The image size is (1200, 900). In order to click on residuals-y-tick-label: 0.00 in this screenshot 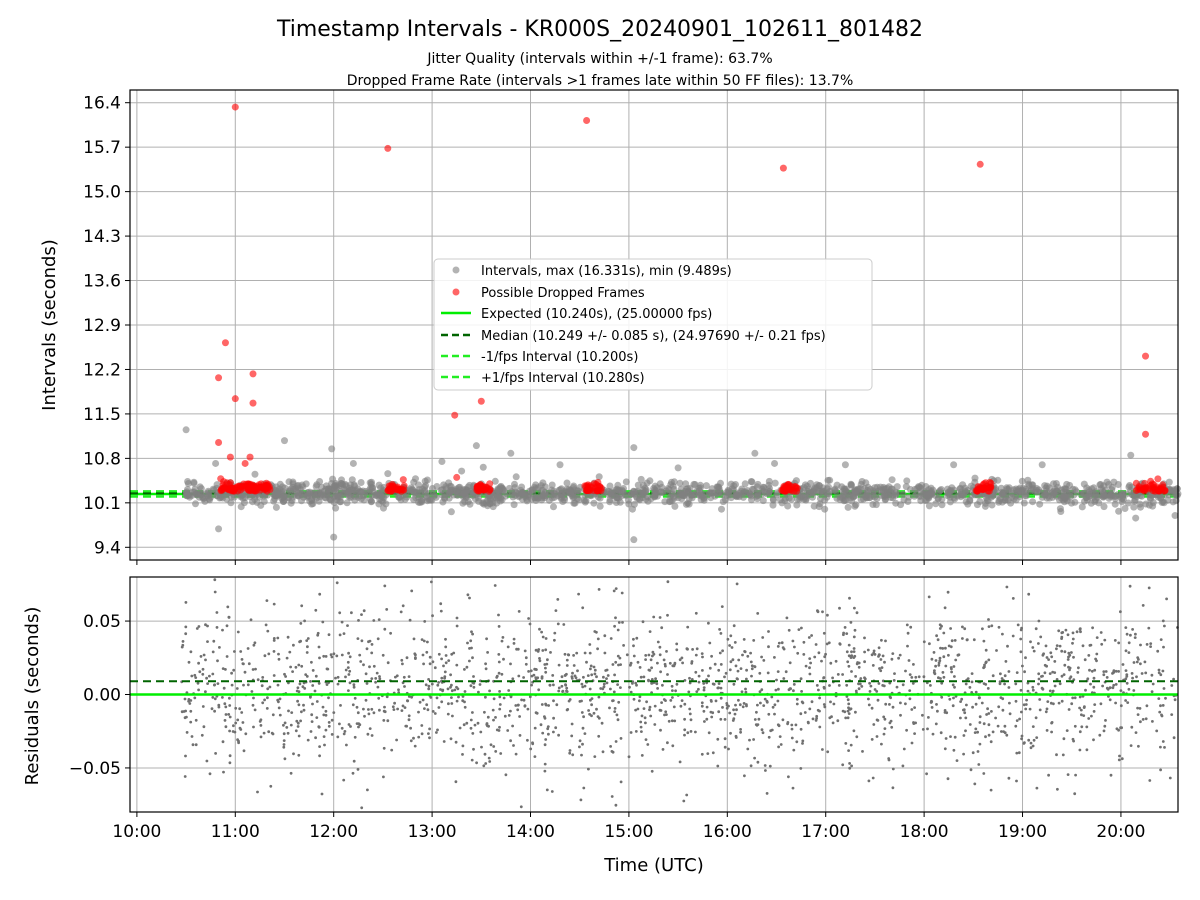, I will do `click(102, 696)`.